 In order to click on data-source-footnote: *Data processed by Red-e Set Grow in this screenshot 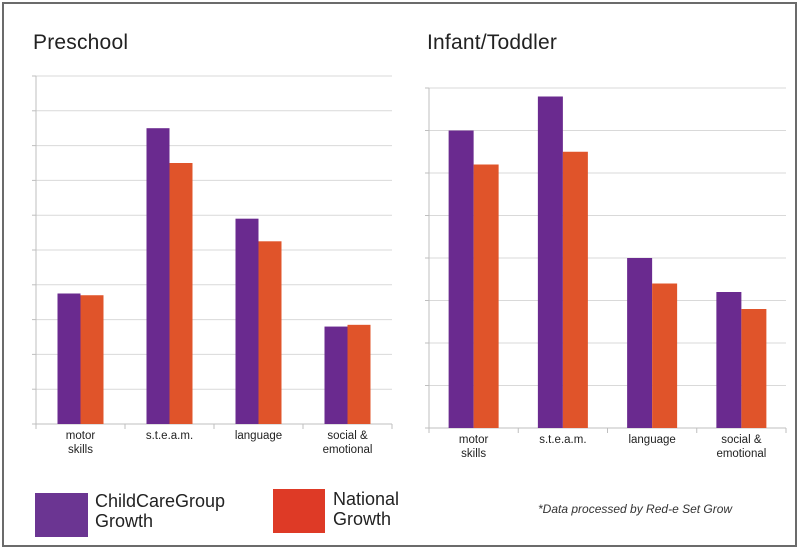, I will do `click(635, 509)`.